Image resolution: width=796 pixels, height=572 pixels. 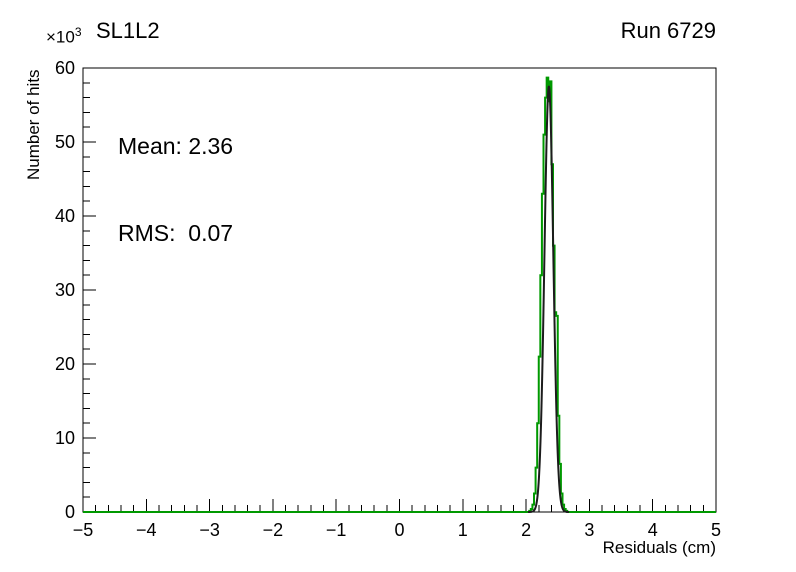 I want to click on svg-text: −1, so click(x=336, y=530).